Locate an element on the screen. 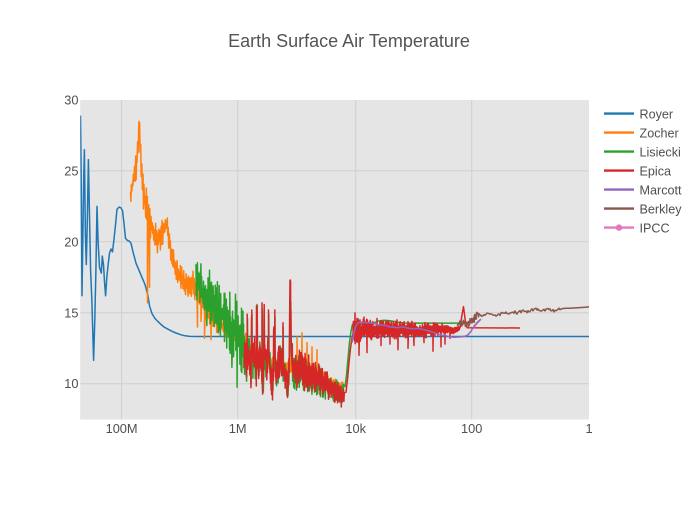 The image size is (700, 505). svg-text: 1M is located at coordinates (238, 428).